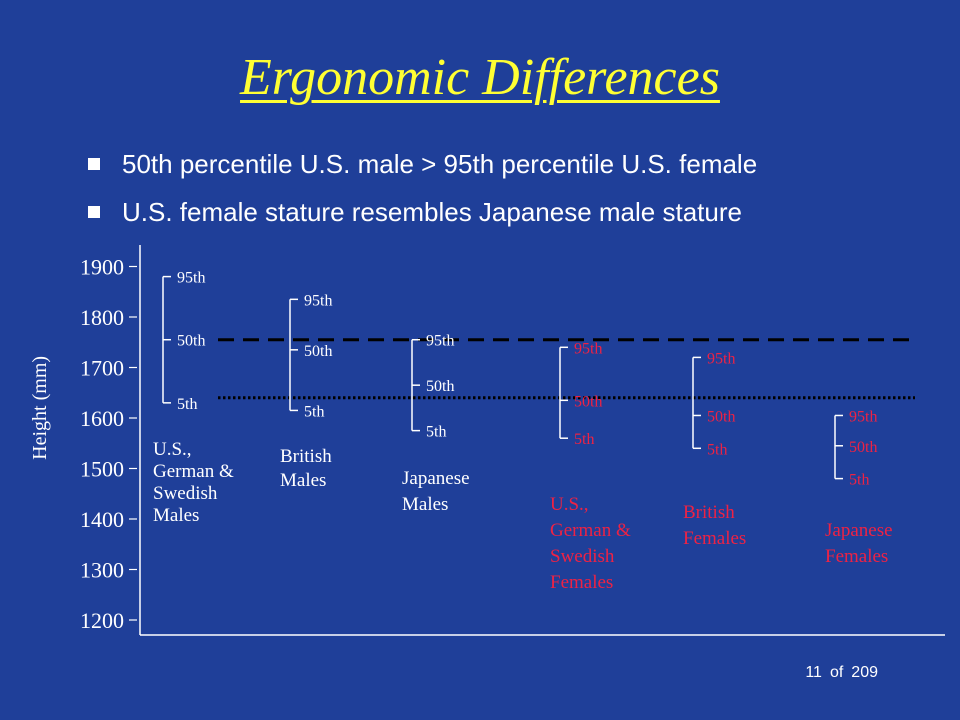 Image resolution: width=960 pixels, height=720 pixels. What do you see at coordinates (102, 570) in the screenshot?
I see `y-tick-label: 1300` at bounding box center [102, 570].